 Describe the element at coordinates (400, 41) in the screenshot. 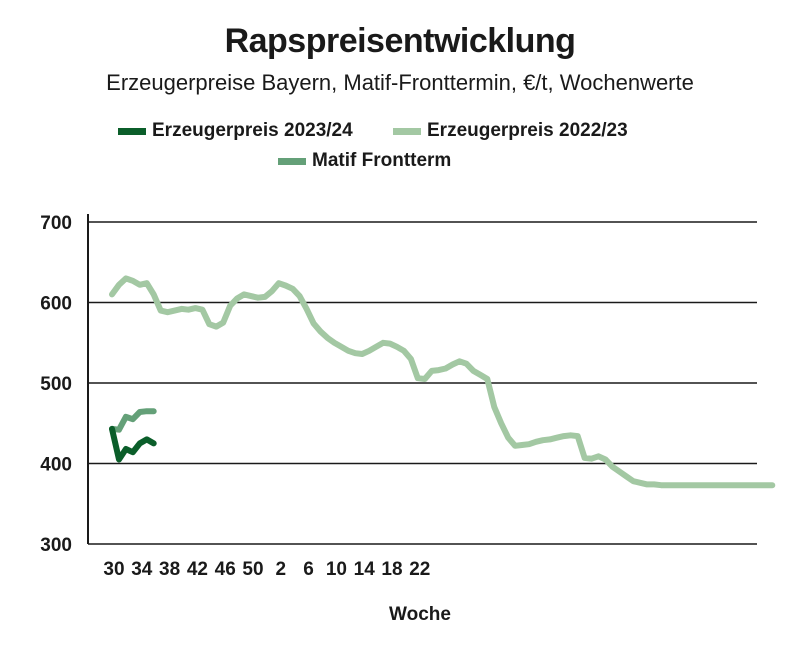

I see `chart-title: Rapspreisentwicklung` at that location.